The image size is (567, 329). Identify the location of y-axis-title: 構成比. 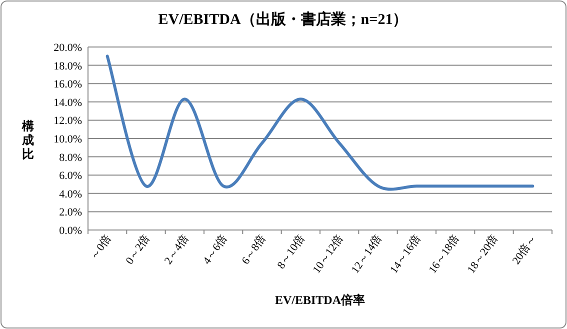
(27, 140).